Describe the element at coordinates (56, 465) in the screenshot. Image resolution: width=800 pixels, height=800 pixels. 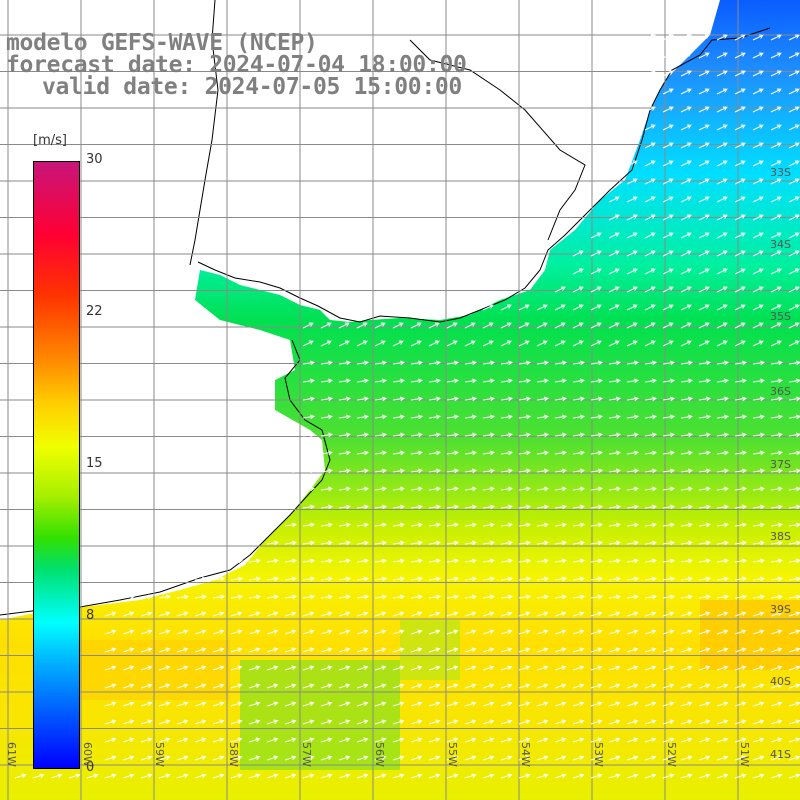
I see `colorbar` at that location.